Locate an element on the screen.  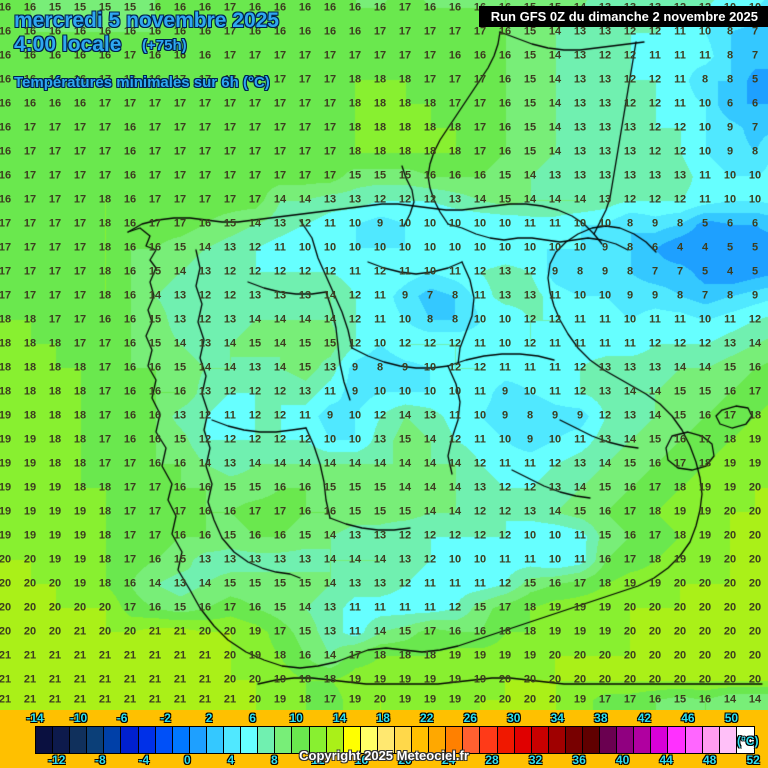
color-scale-tick: 34 is located at coordinates (557, 718).